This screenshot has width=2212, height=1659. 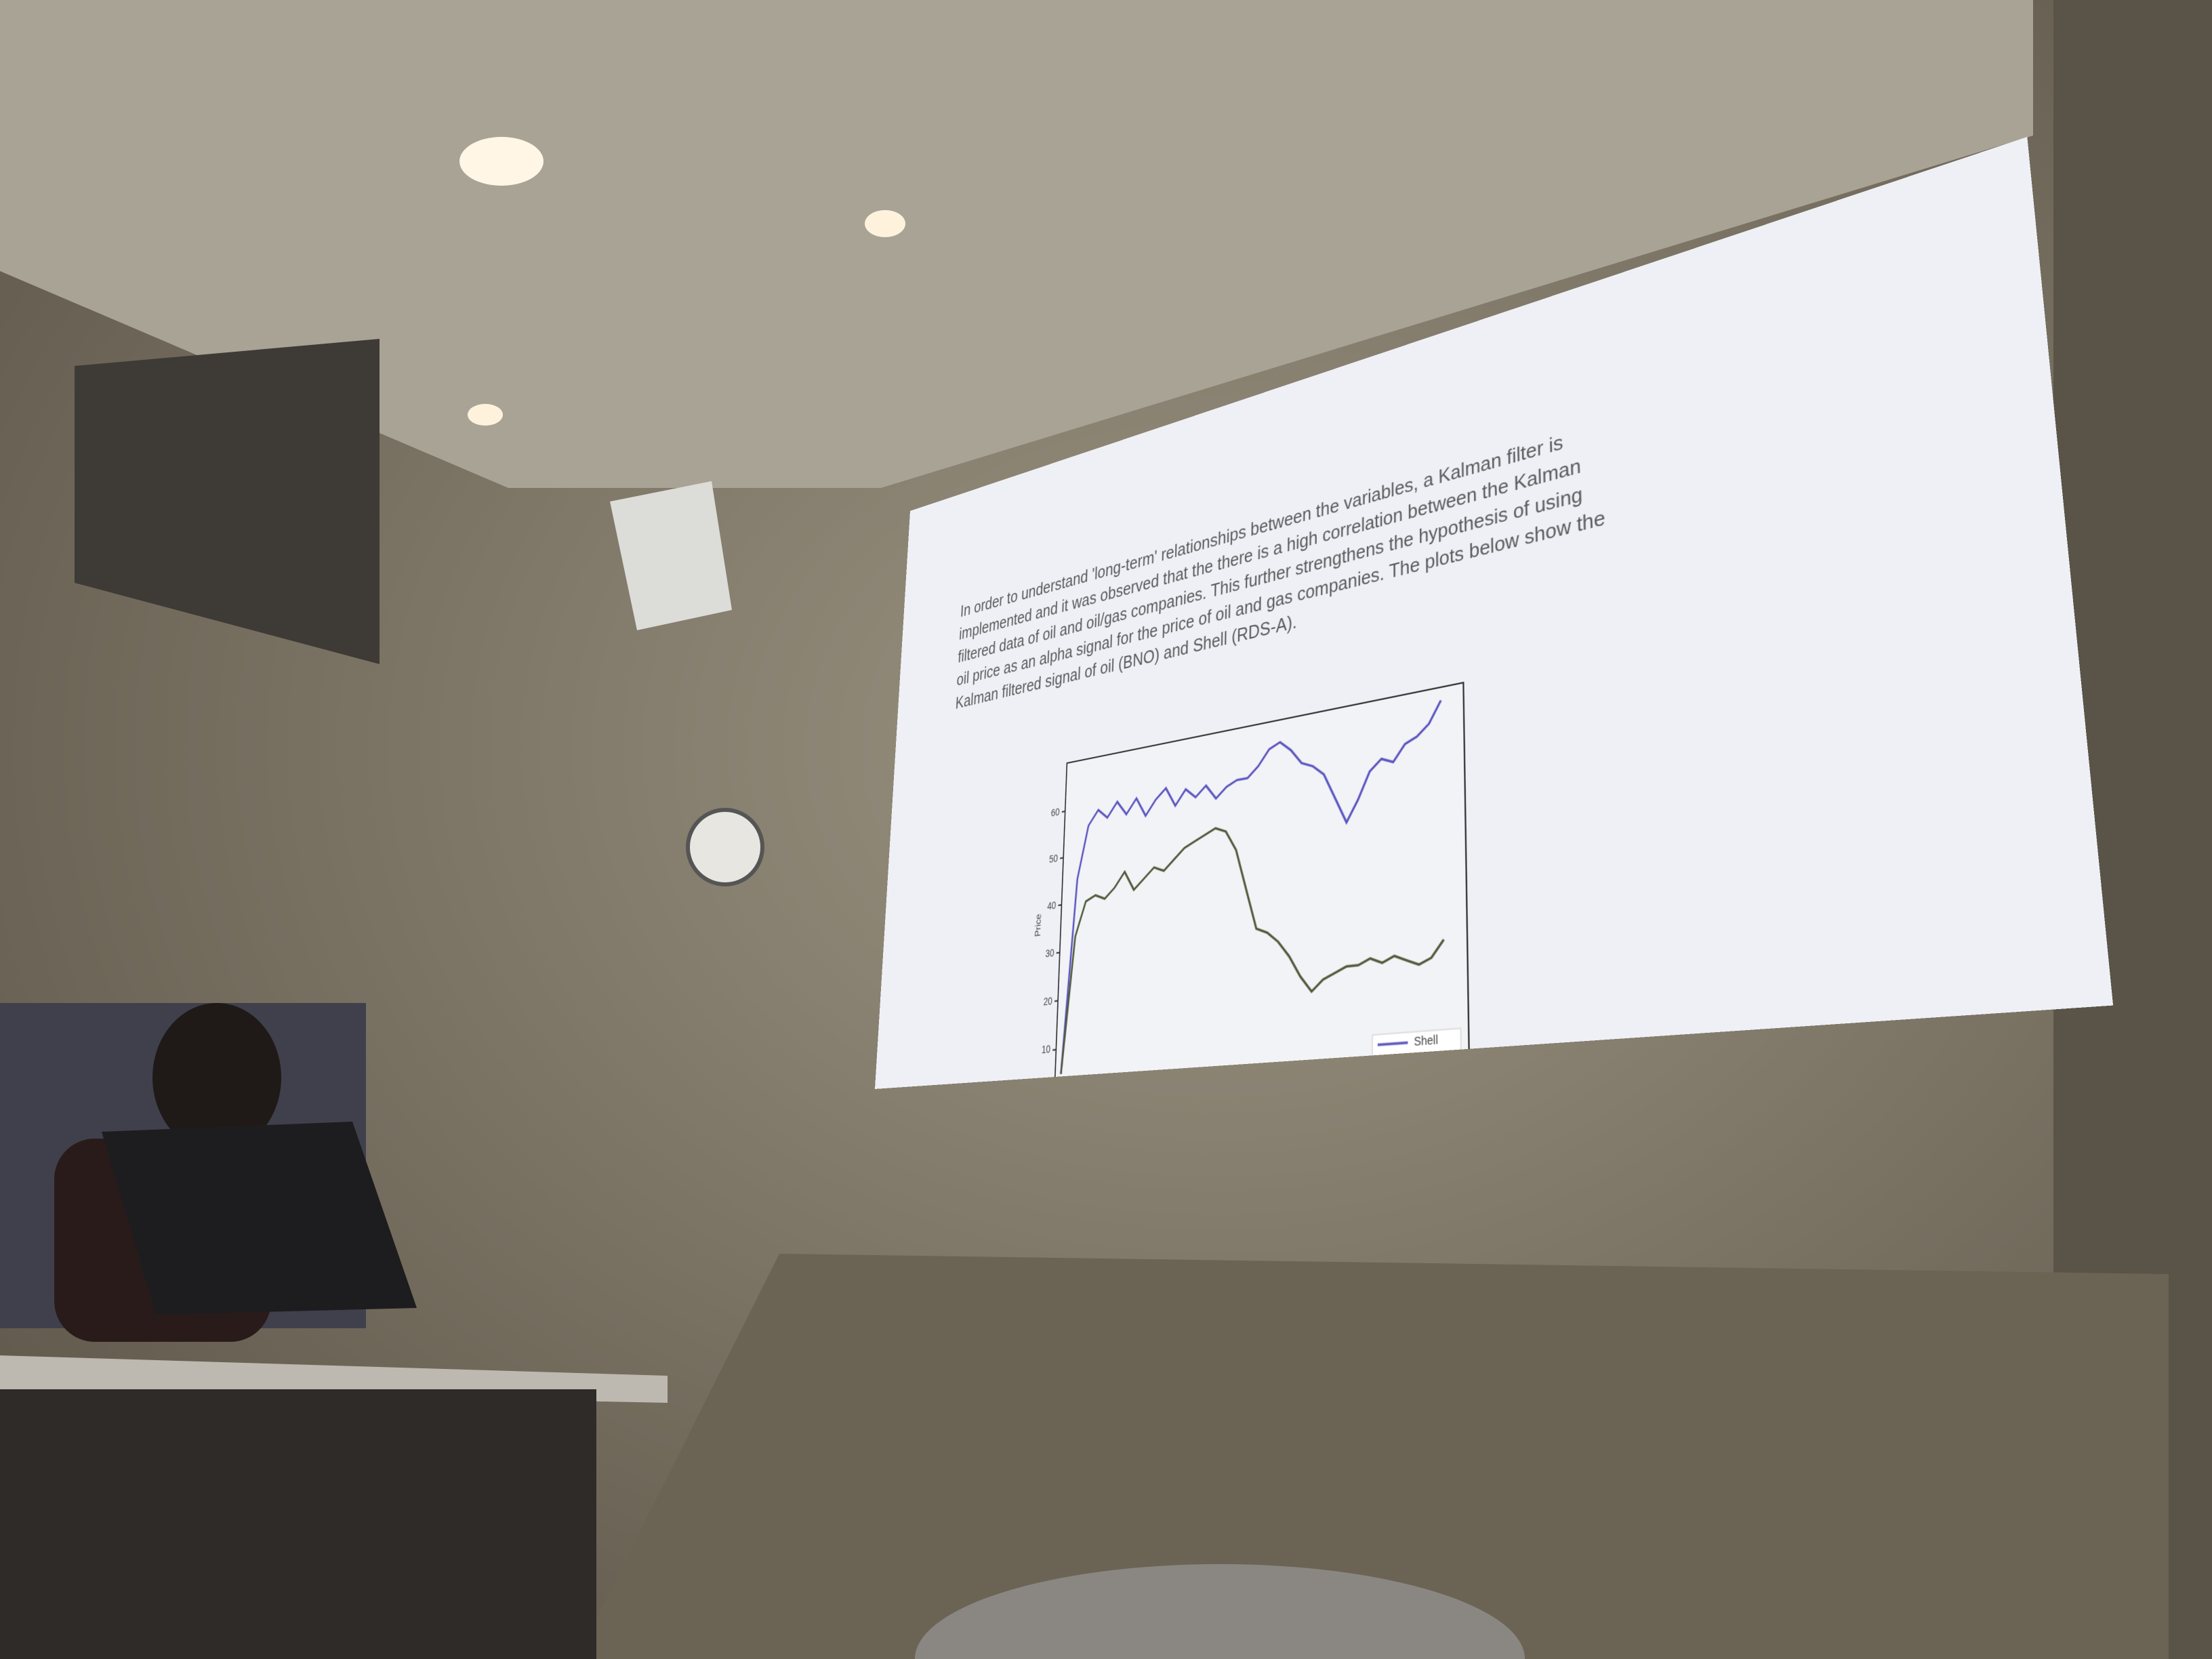 What do you see at coordinates (725, 847) in the screenshot?
I see `wall-clock` at bounding box center [725, 847].